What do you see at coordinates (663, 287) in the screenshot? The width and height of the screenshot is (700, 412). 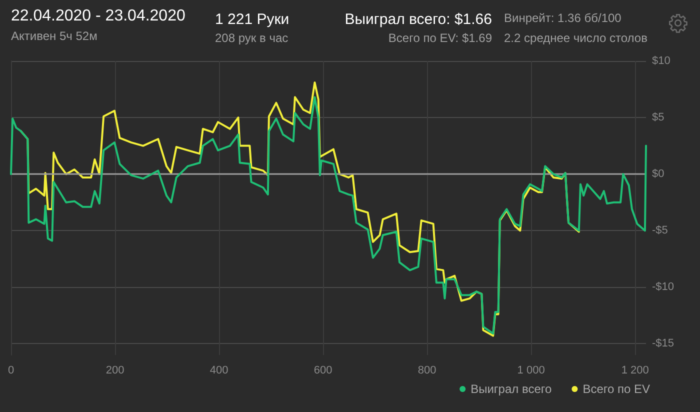 I see `y-tick-label: -$10` at bounding box center [663, 287].